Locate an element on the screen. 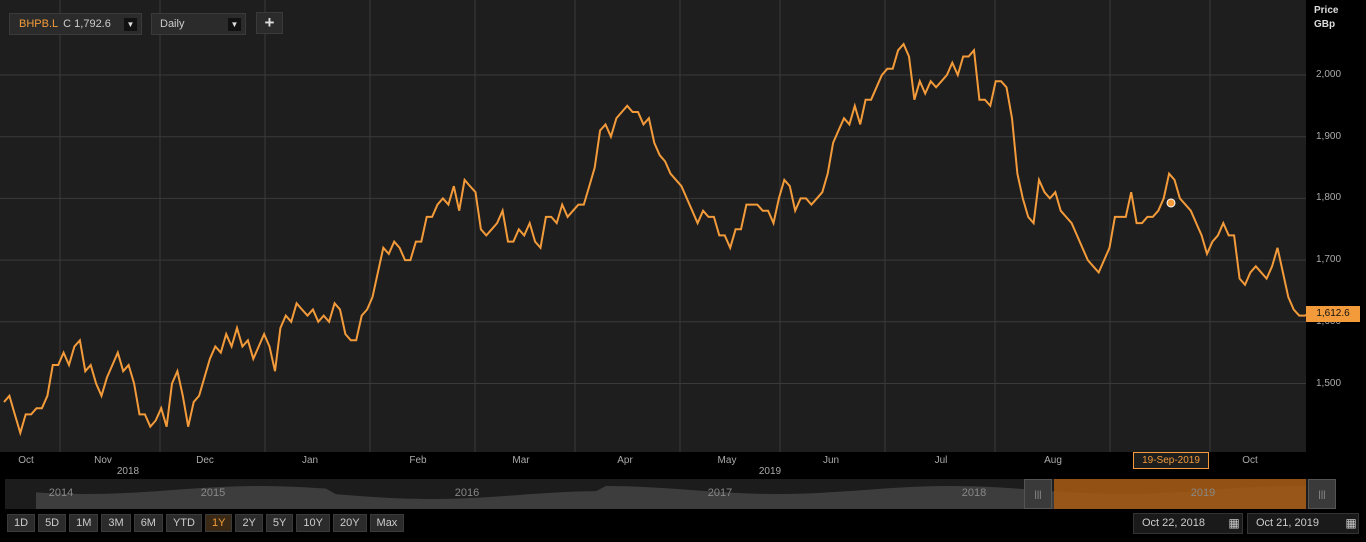 The image size is (1366, 542). symbol-selector: BHPB.L C 1,792.6 ▼ is located at coordinates (75, 24).